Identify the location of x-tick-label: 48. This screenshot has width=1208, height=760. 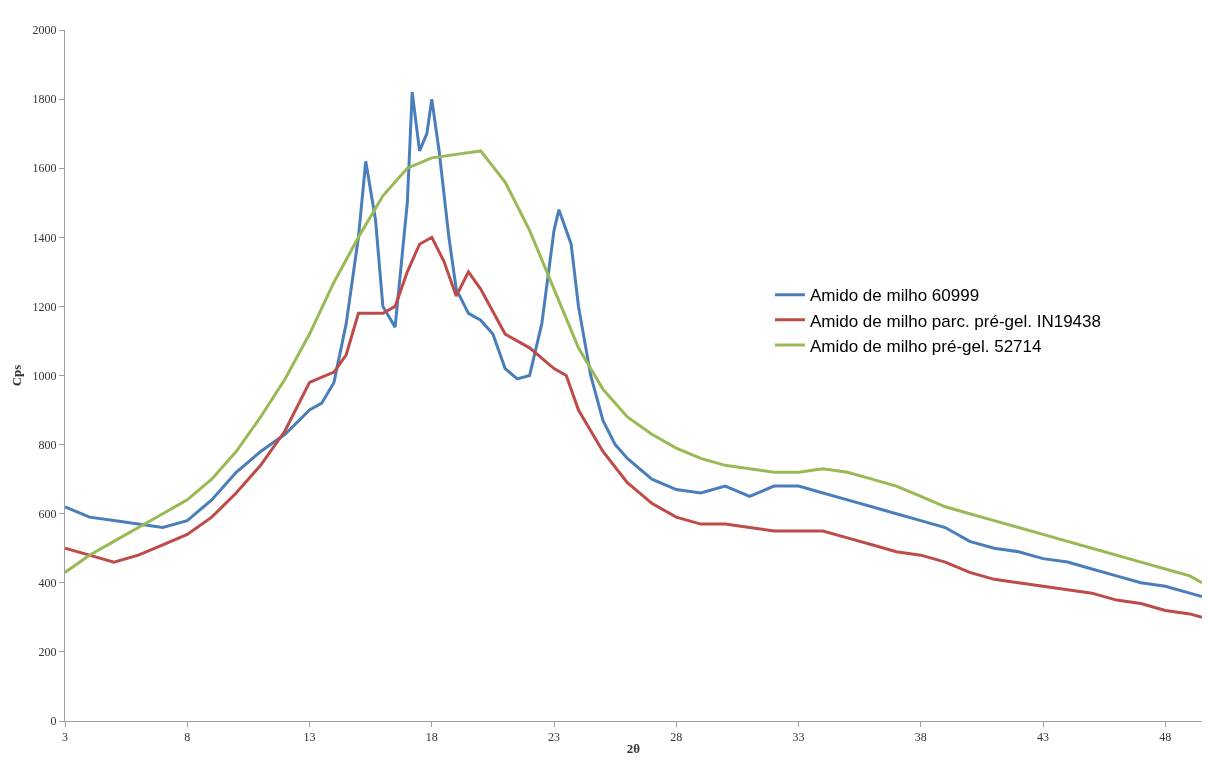
(1165, 737).